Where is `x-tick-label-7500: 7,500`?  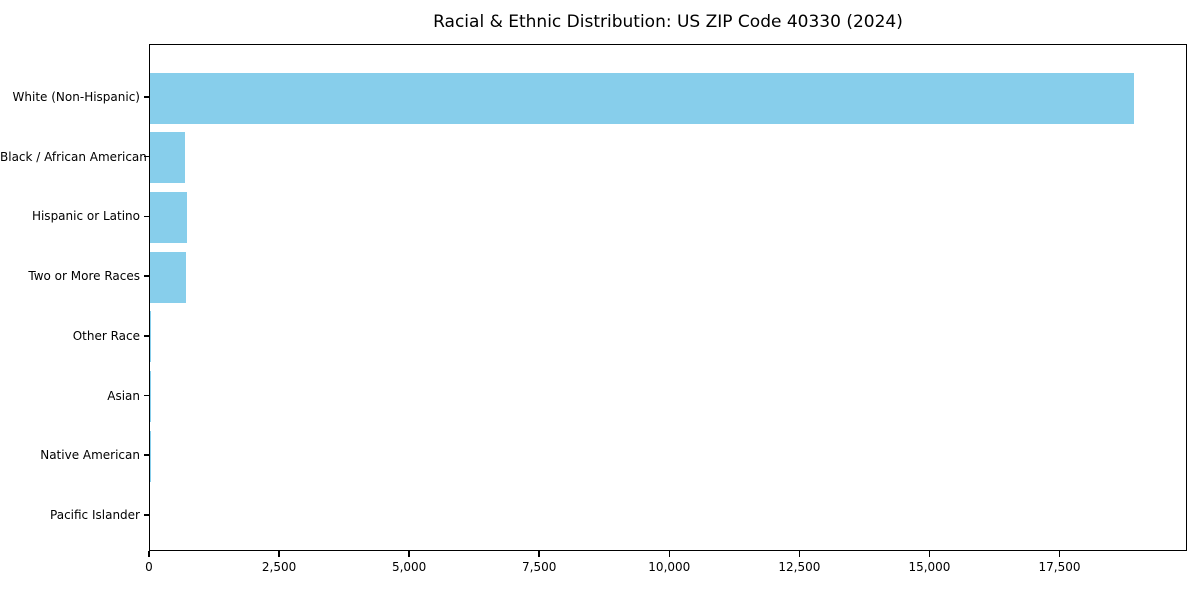 x-tick-label-7500: 7,500 is located at coordinates (539, 567).